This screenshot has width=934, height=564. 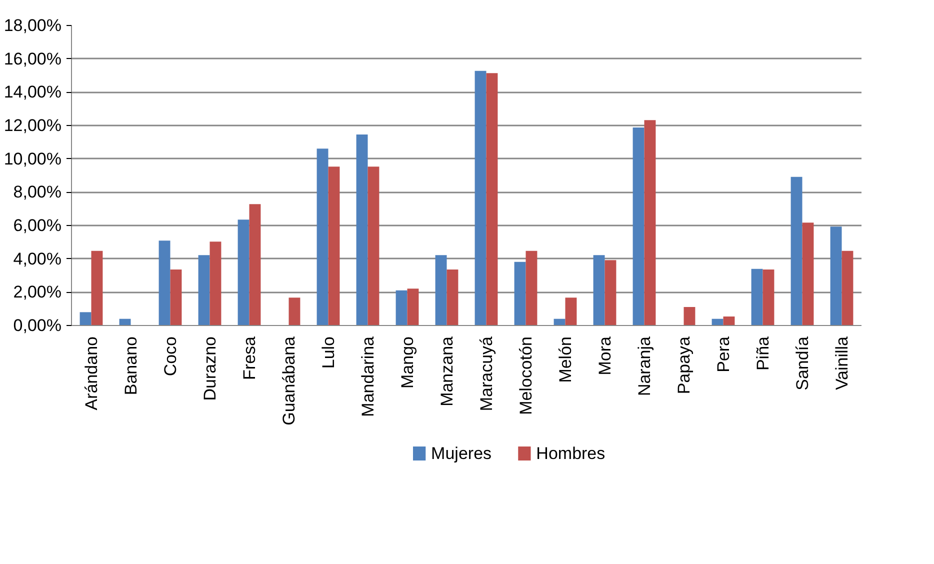 I want to click on x-tick-label: Fresa, so click(x=249, y=358).